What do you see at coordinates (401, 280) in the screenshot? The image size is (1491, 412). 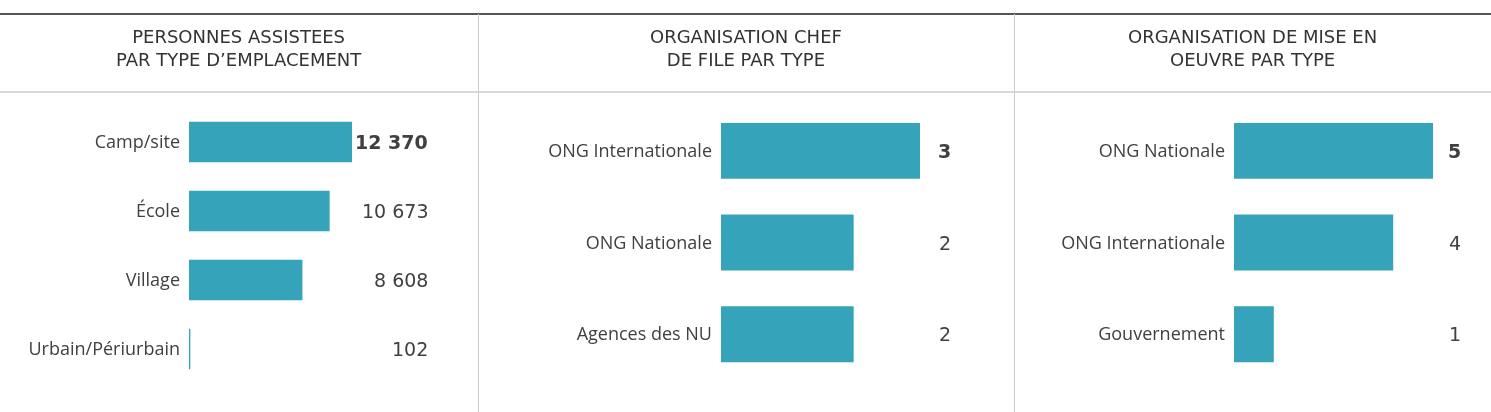 I see `data-label: 8 608` at bounding box center [401, 280].